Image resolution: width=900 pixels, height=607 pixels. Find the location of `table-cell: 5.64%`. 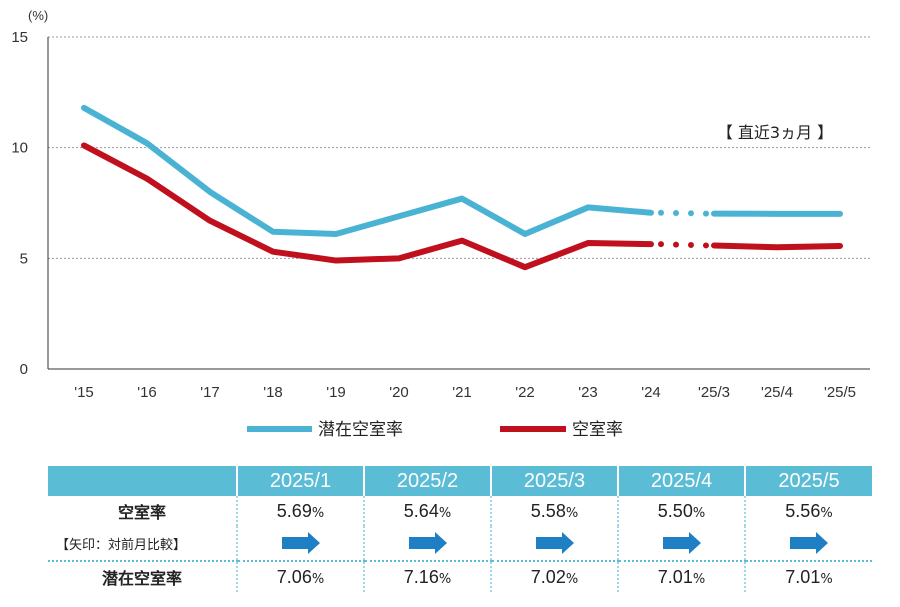

table-cell: 5.64% is located at coordinates (427, 511).